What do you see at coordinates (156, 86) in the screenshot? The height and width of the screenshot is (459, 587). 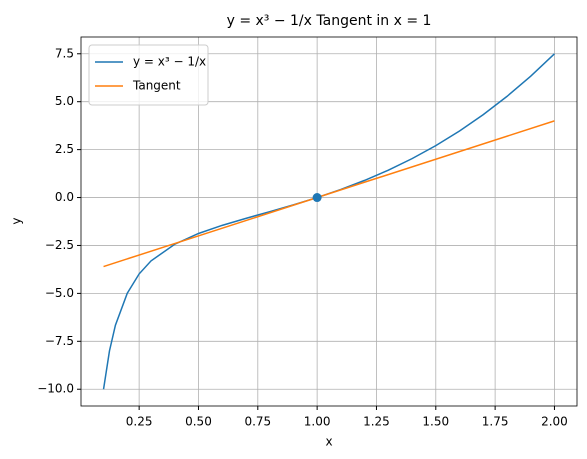 I see `legend-label: Tangent` at bounding box center [156, 86].